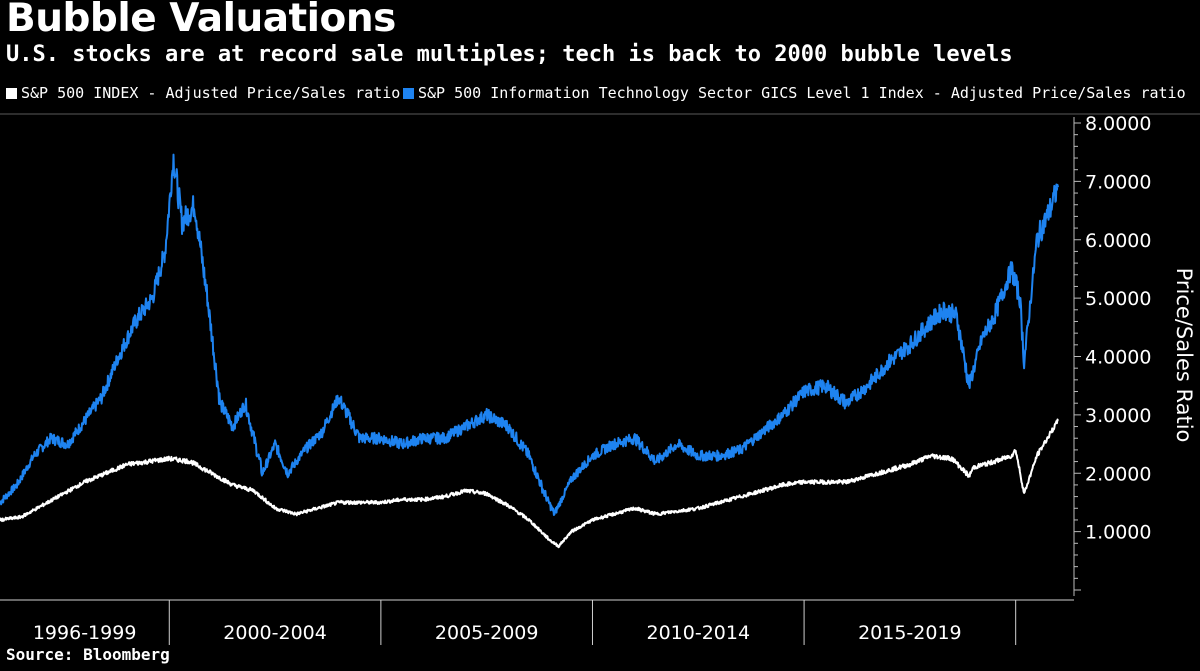 This screenshot has height=671, width=1200. I want to click on x-category-label: 2000-2004, so click(275, 633).